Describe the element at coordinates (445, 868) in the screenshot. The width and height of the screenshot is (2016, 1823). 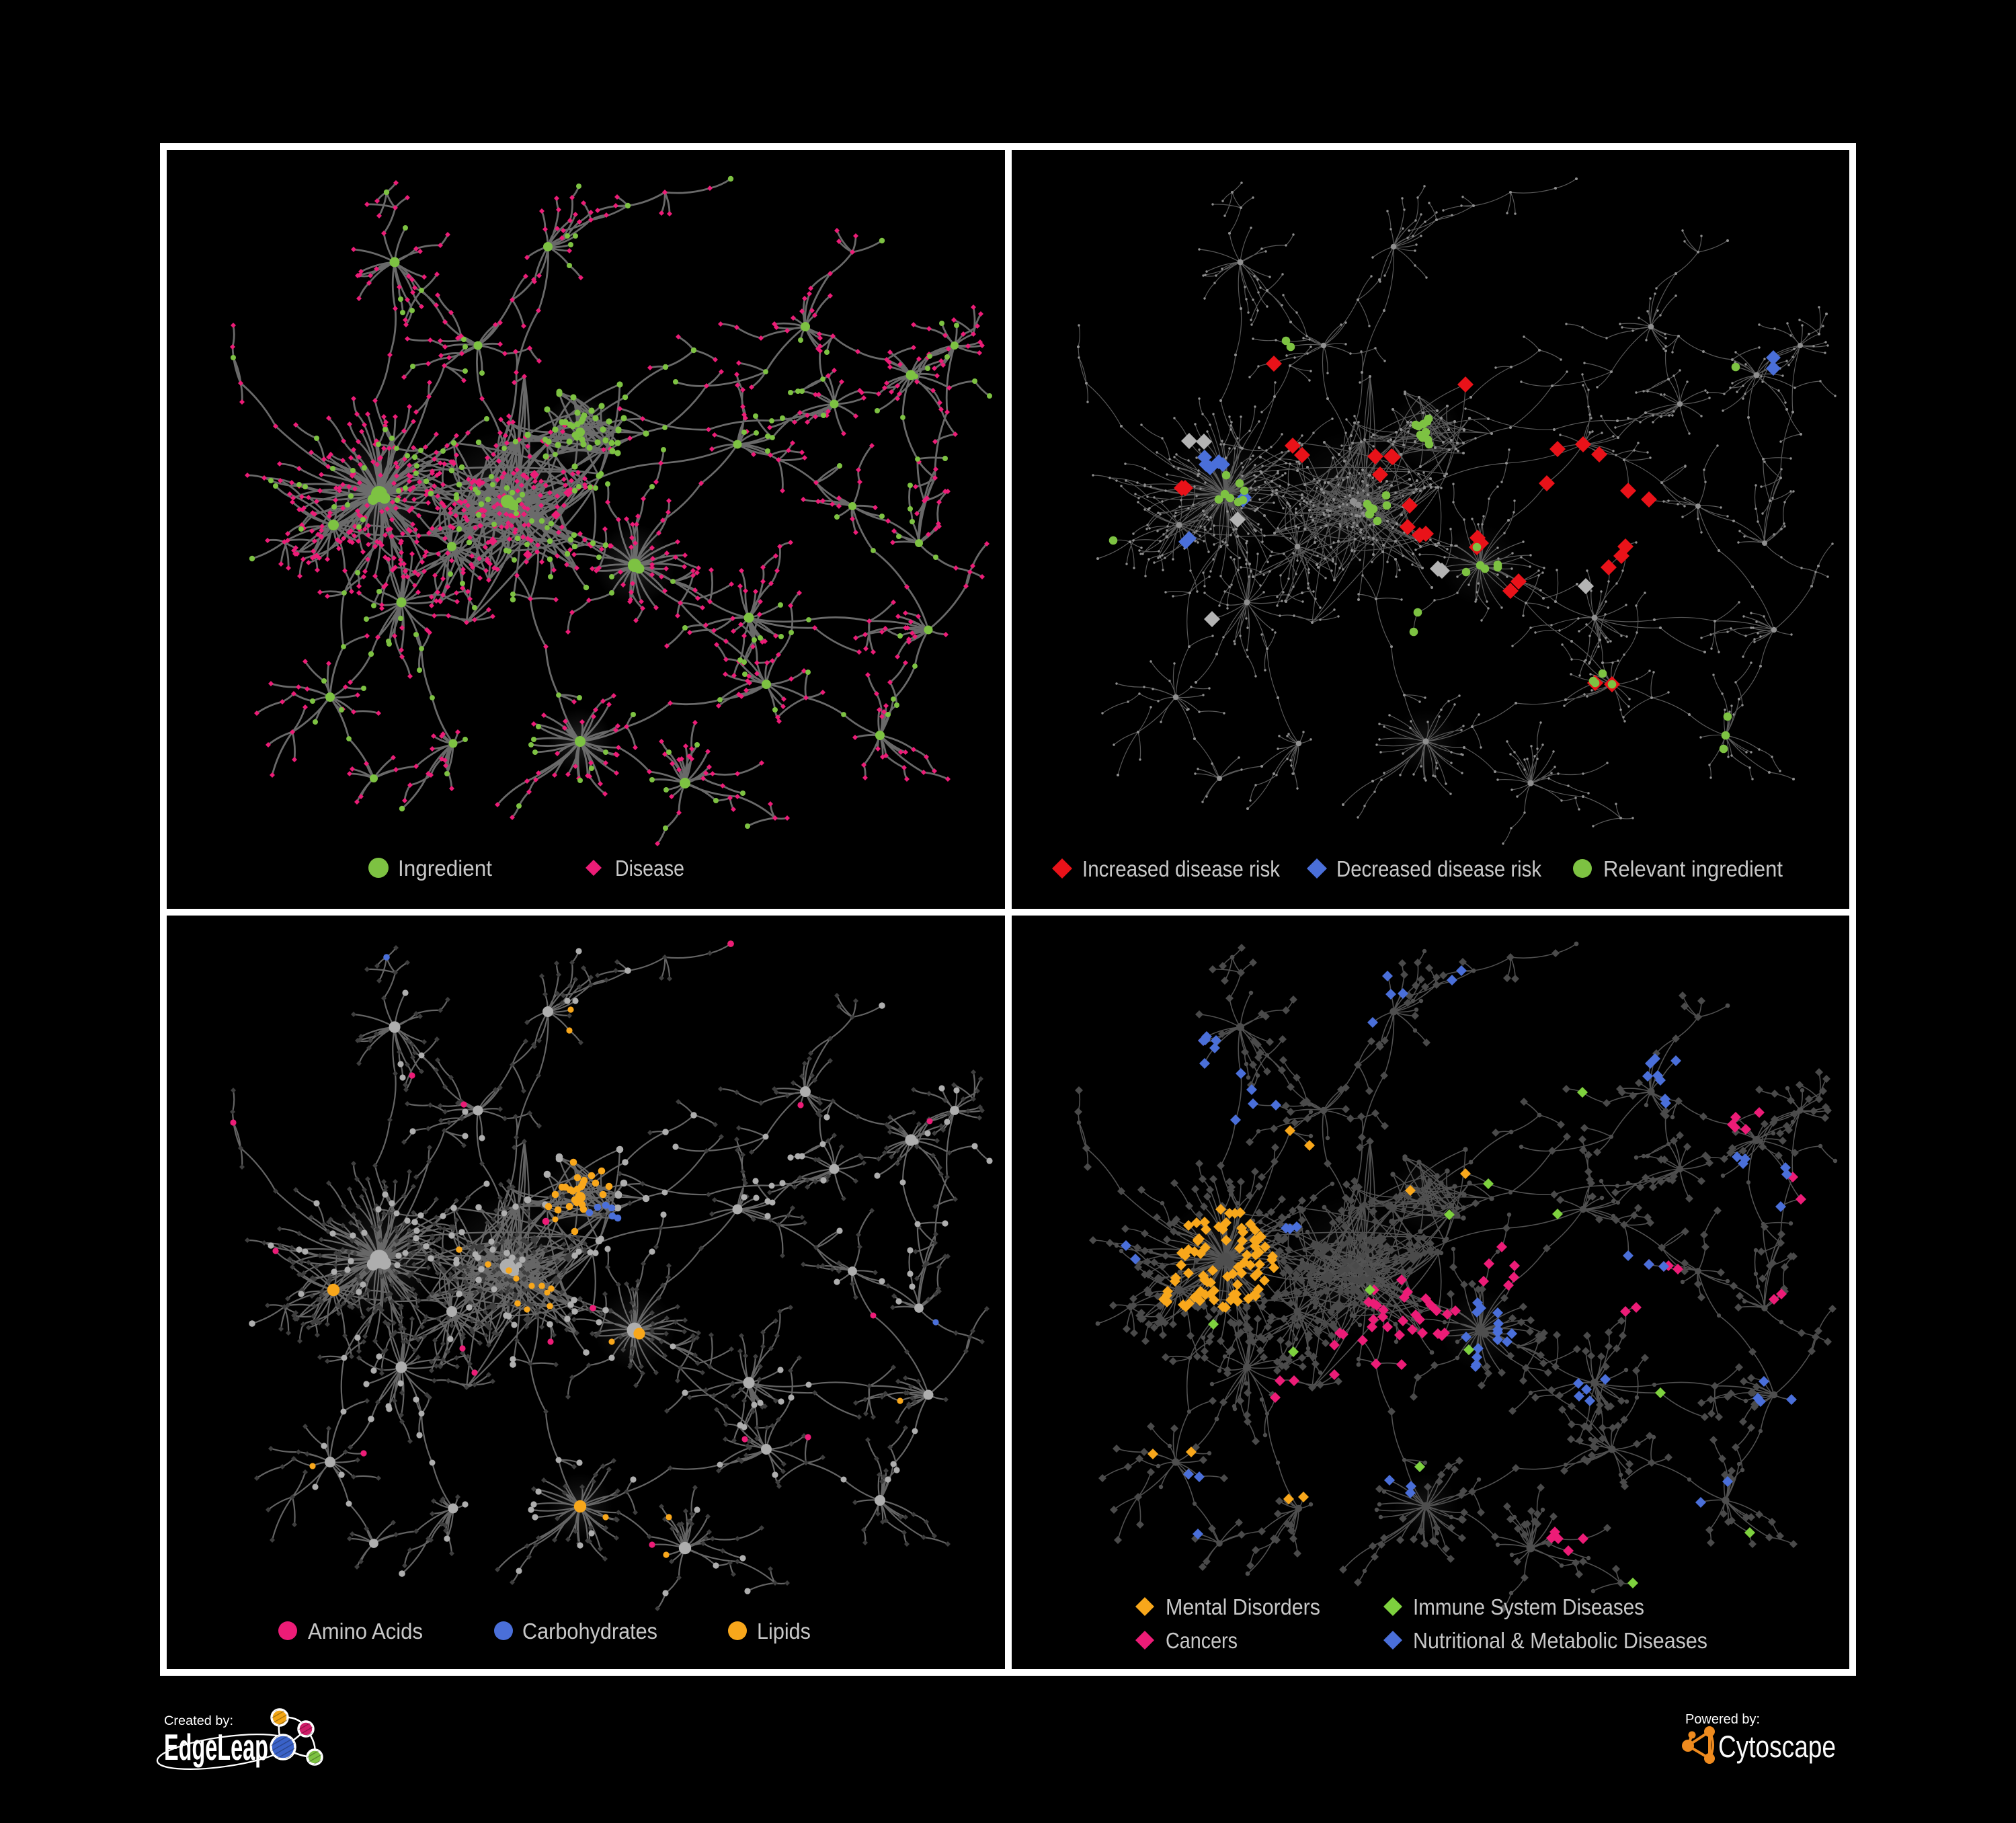
I see `svg-text: Ingredient` at that location.